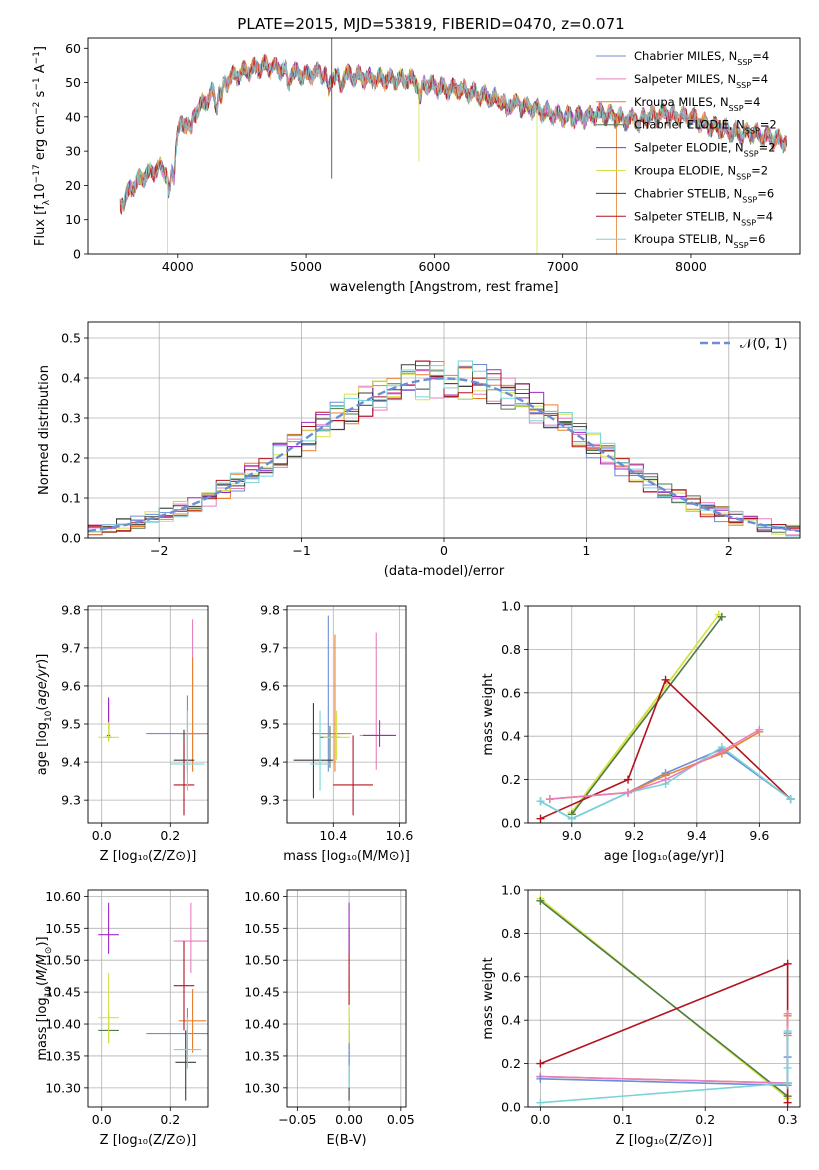 The width and height of the screenshot is (819, 1170). What do you see at coordinates (586, 550) in the screenshot?
I see `x-tick-label: 1` at bounding box center [586, 550].